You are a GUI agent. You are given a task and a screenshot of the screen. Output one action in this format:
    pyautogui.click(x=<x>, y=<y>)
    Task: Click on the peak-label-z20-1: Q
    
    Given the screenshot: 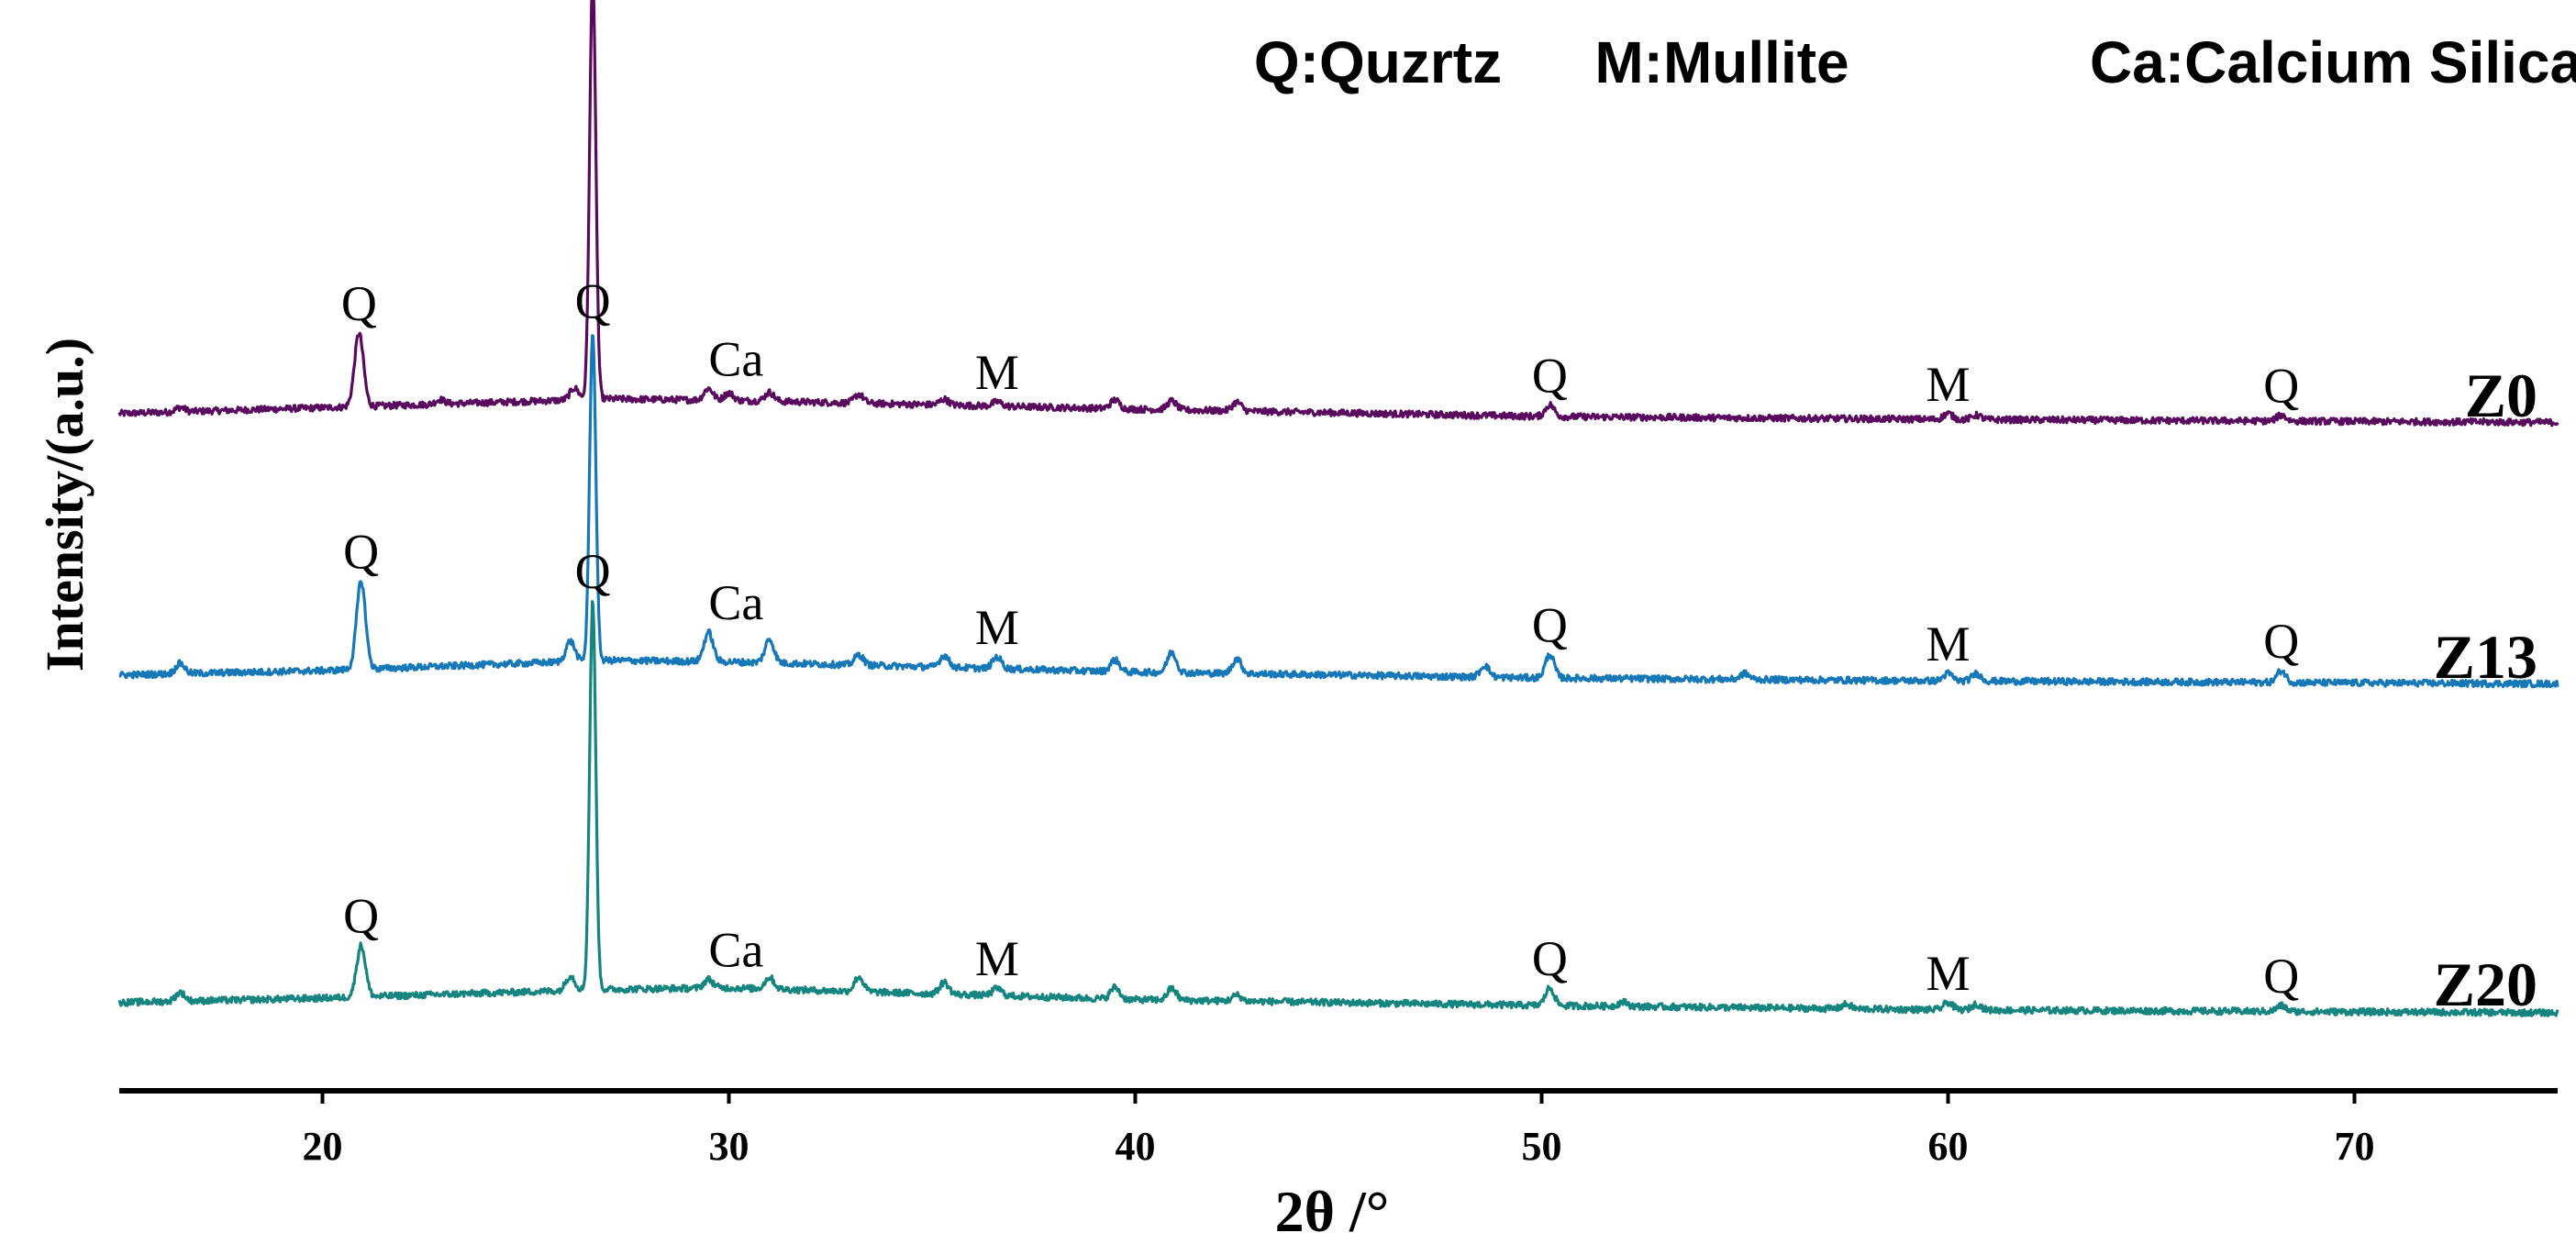 What is the action you would take?
    pyautogui.click(x=593, y=571)
    